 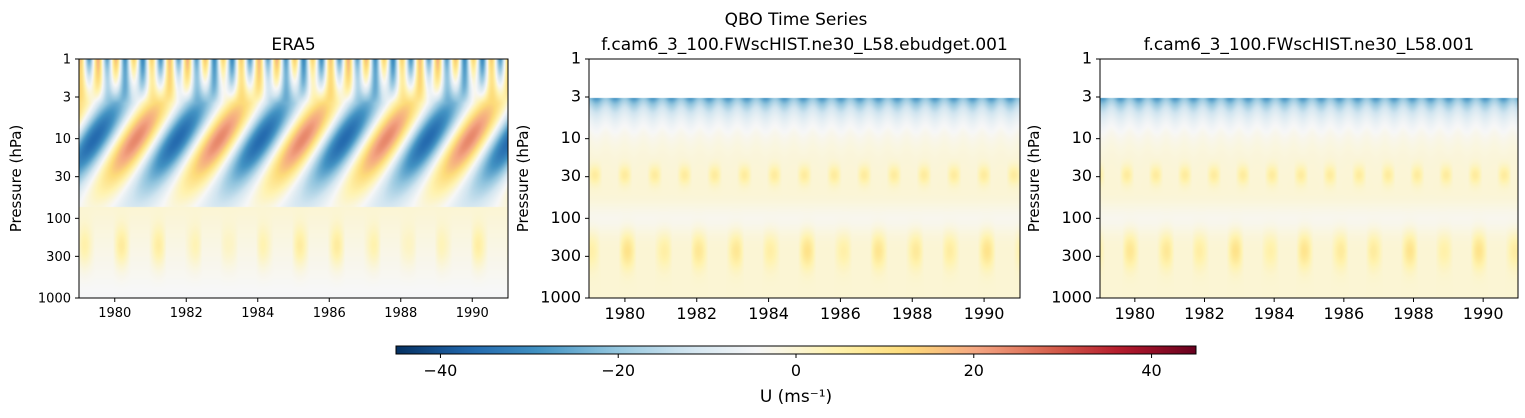 I want to click on colorbar-tick-label: −40, so click(x=441, y=370).